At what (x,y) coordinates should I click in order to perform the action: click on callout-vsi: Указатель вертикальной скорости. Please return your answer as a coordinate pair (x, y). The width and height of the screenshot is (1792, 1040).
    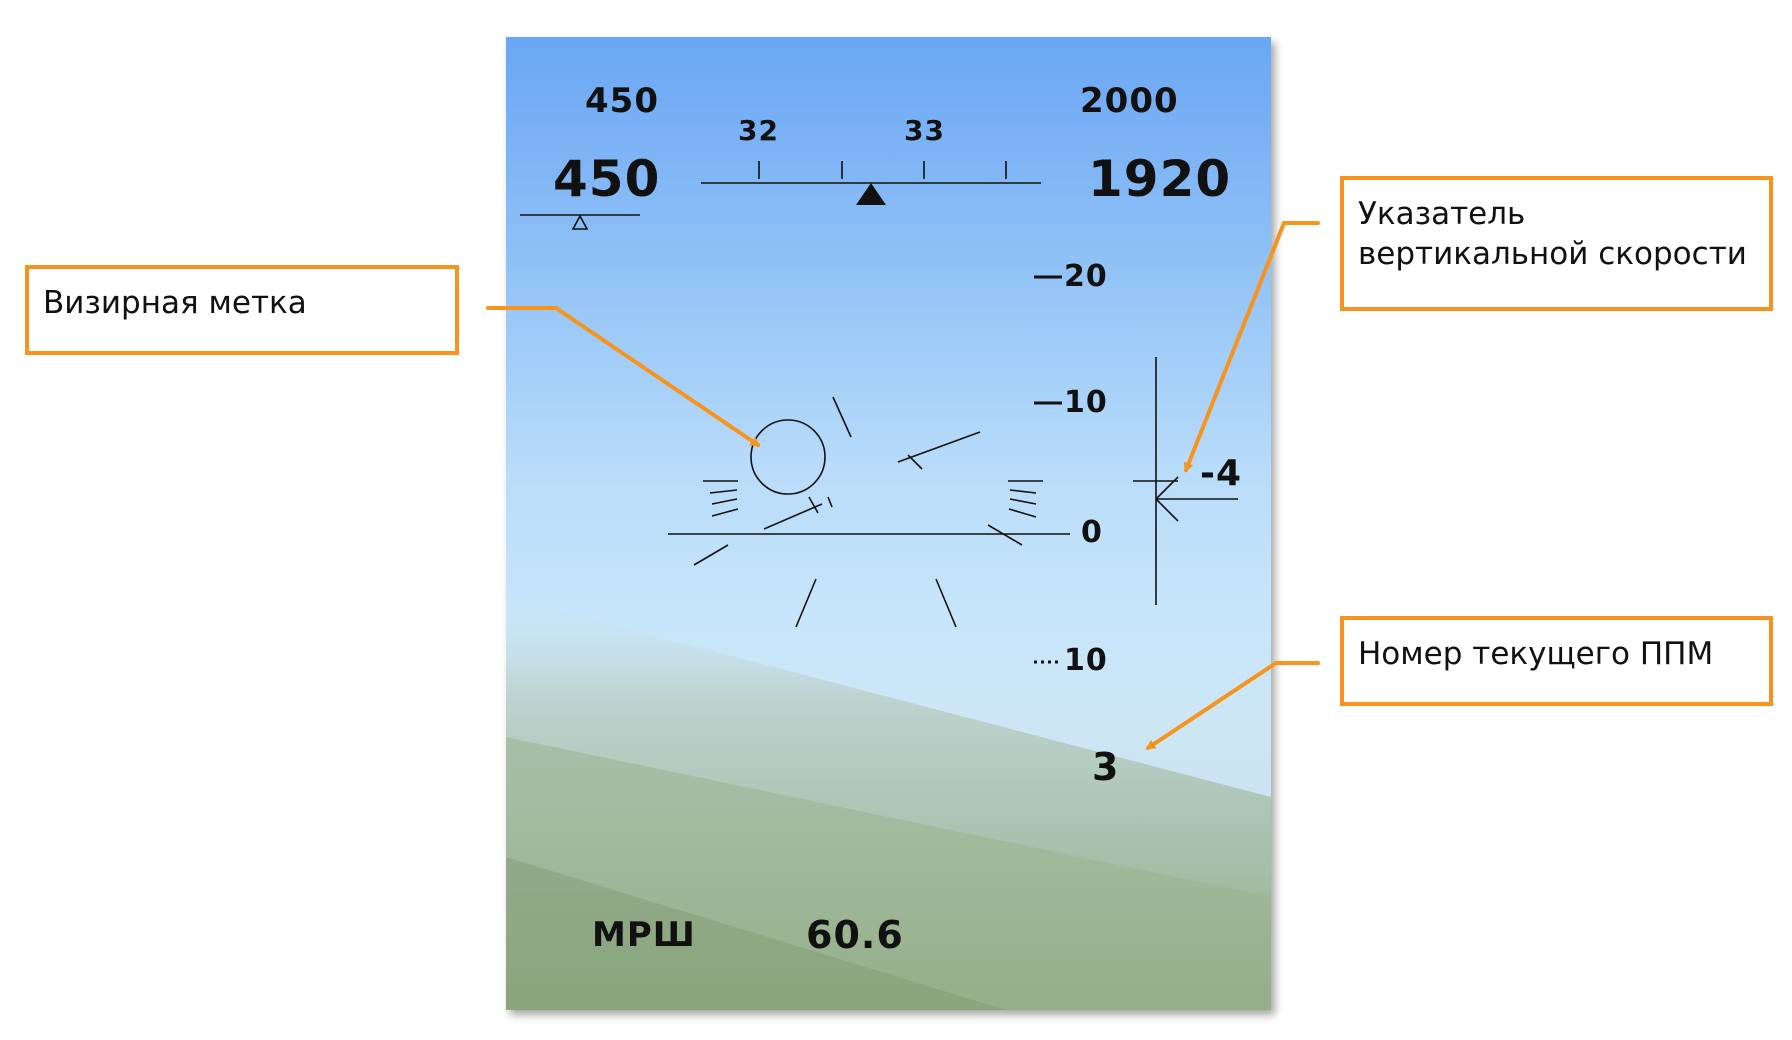
    Looking at the image, I should click on (1556, 243).